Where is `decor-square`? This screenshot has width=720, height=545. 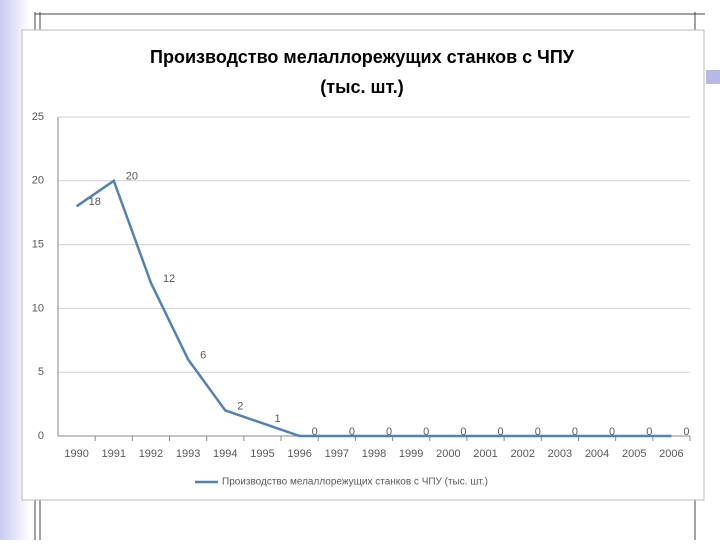
decor-square is located at coordinates (713, 77).